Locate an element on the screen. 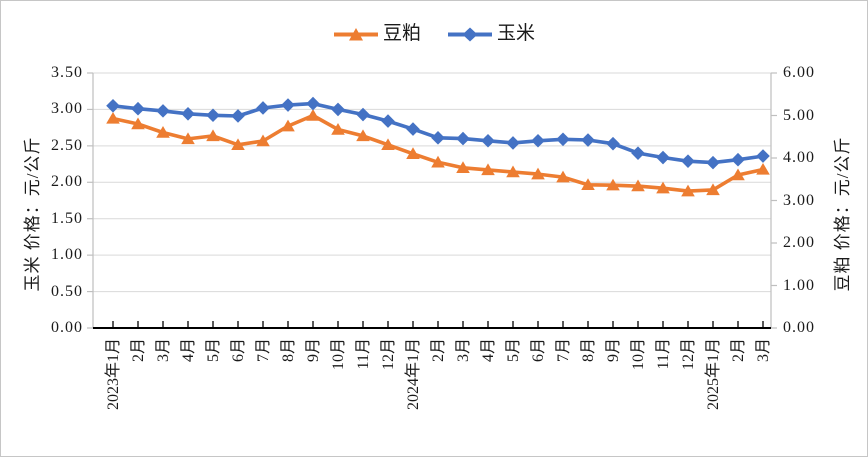 This screenshot has width=868, height=457. right-axis-tick-label: 5.00 is located at coordinates (799, 115).